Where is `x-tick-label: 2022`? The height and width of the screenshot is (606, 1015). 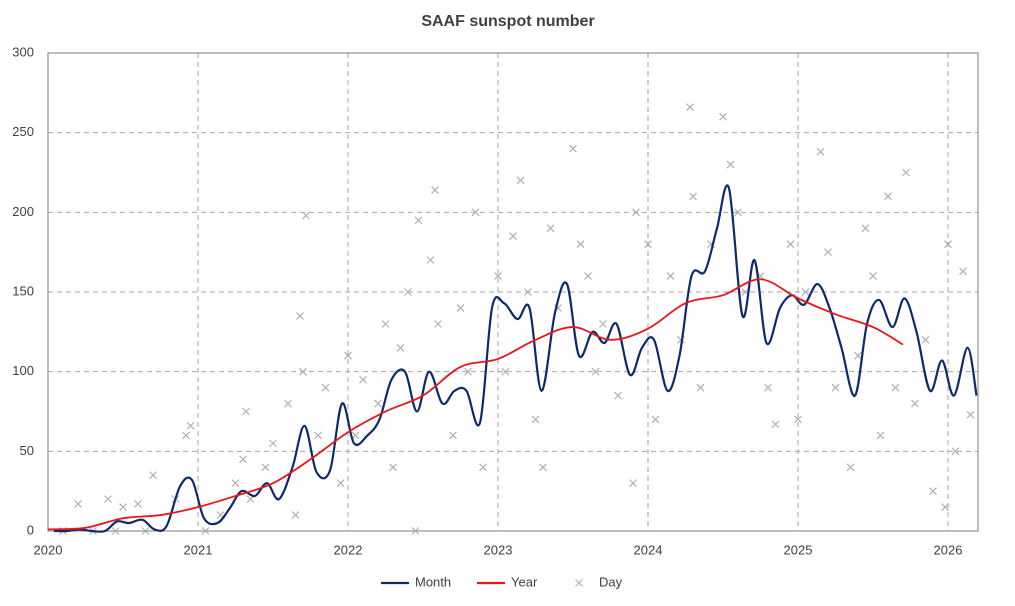
x-tick-label: 2022 is located at coordinates (348, 549).